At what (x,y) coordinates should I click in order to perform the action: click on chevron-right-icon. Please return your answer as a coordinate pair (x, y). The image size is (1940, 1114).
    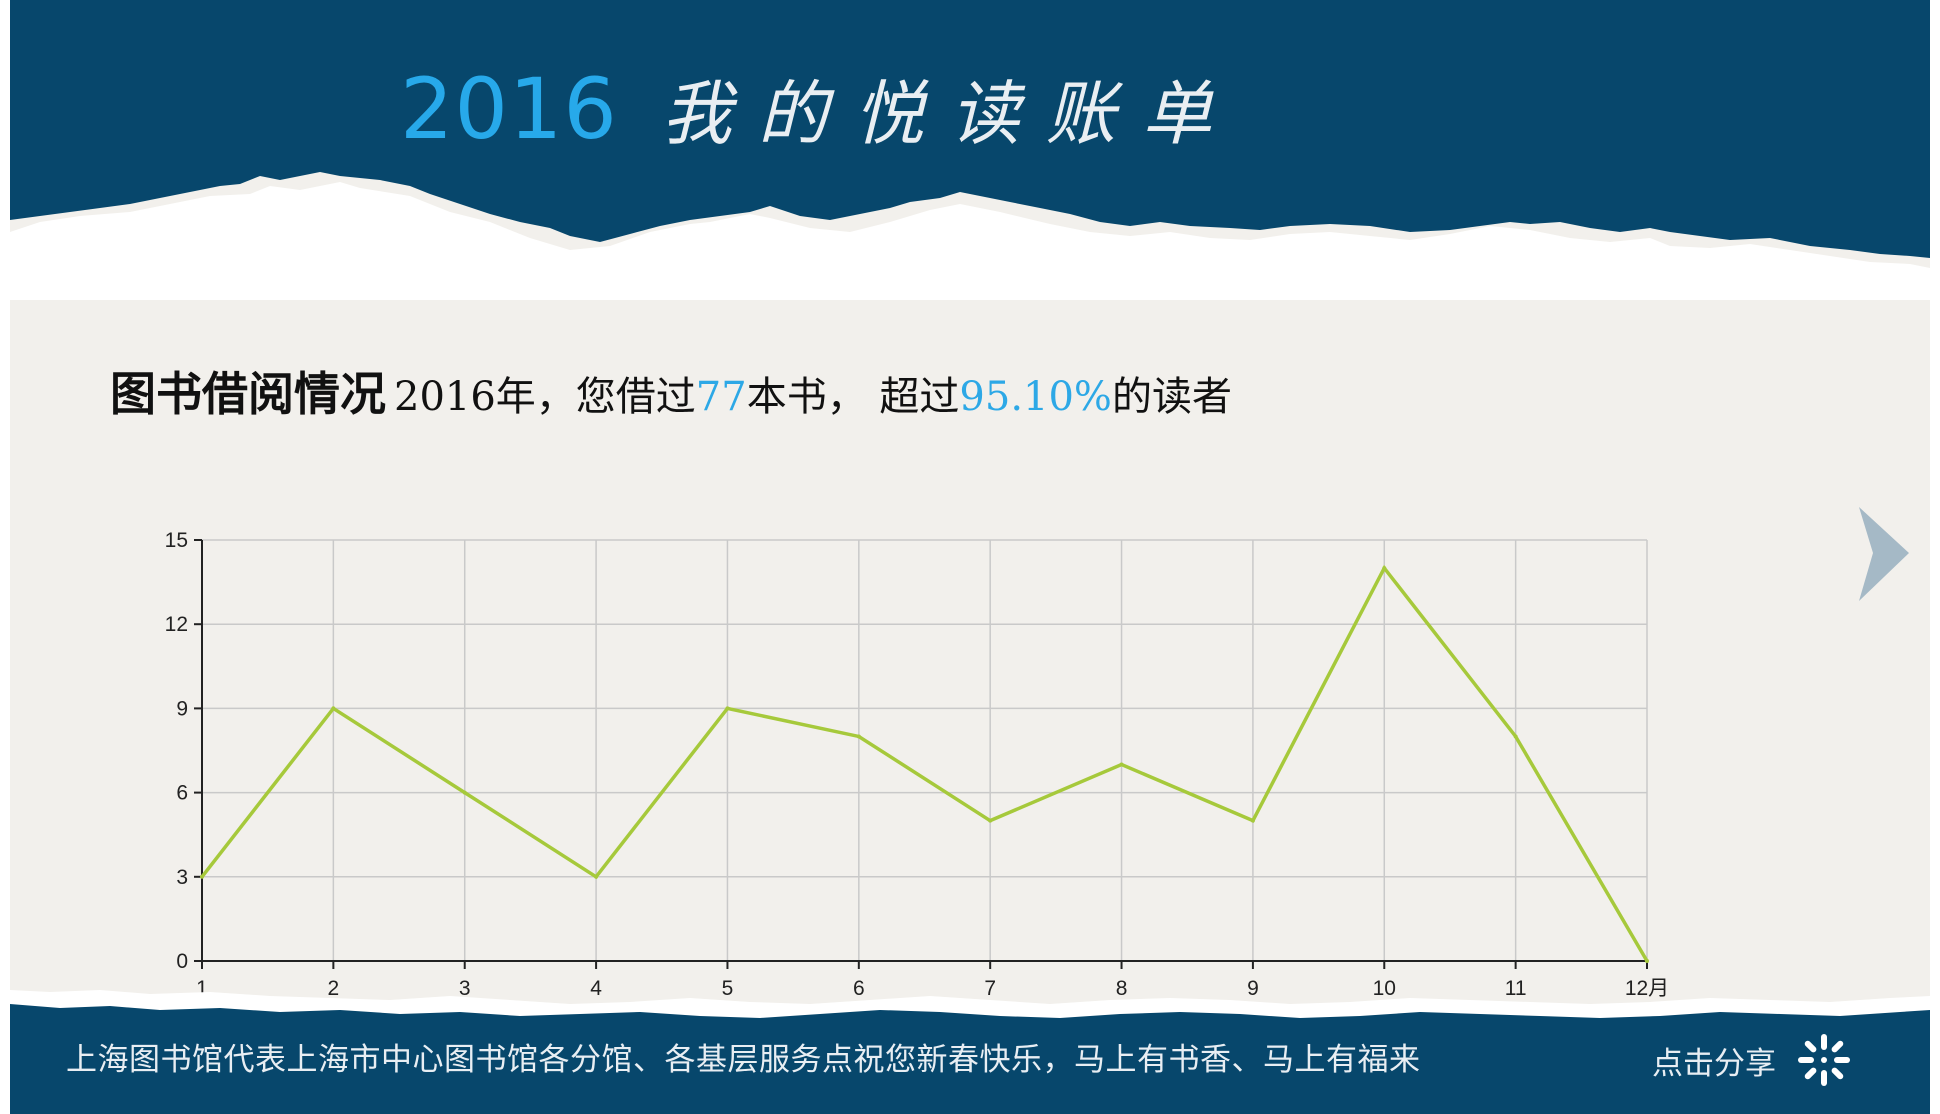
    Looking at the image, I should click on (1885, 555).